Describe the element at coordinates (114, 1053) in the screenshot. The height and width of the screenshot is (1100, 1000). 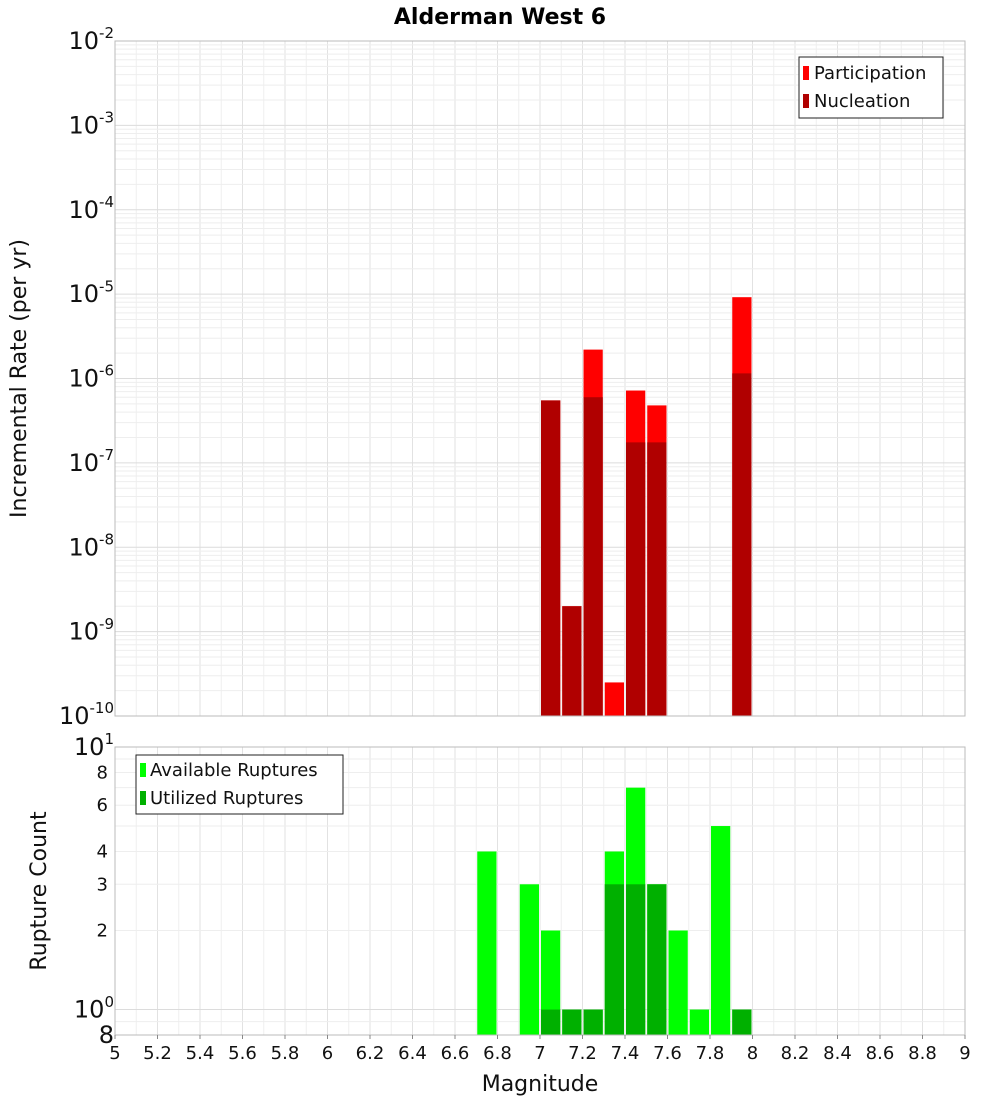
I see `x-tick-label: 5` at that location.